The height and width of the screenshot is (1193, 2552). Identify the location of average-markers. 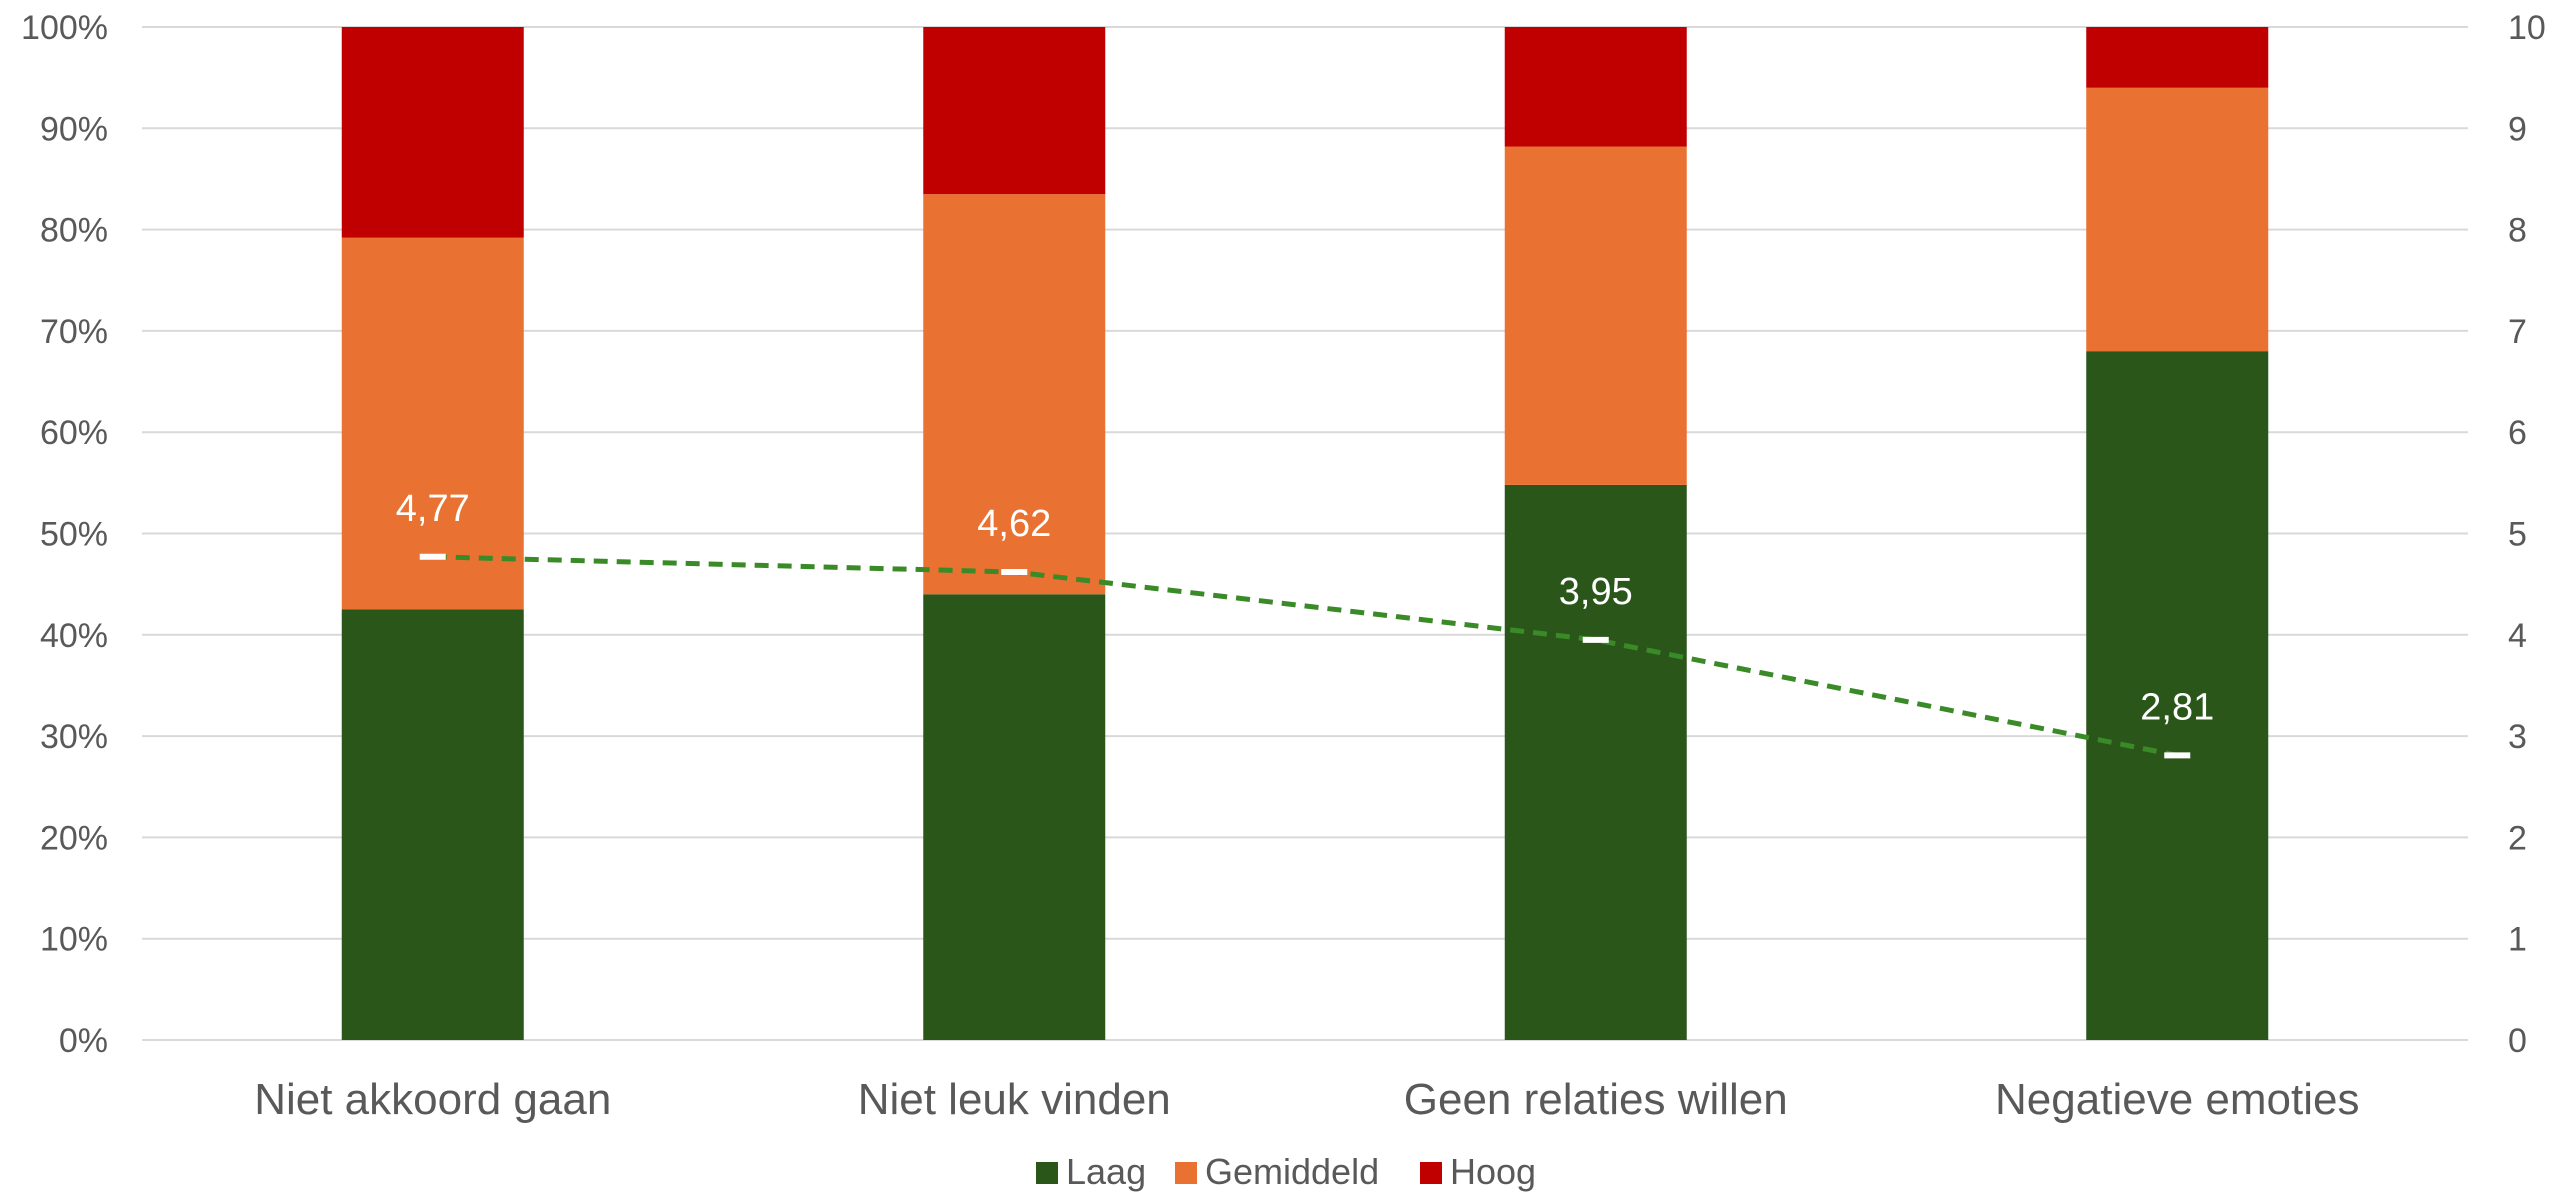
(1305, 656).